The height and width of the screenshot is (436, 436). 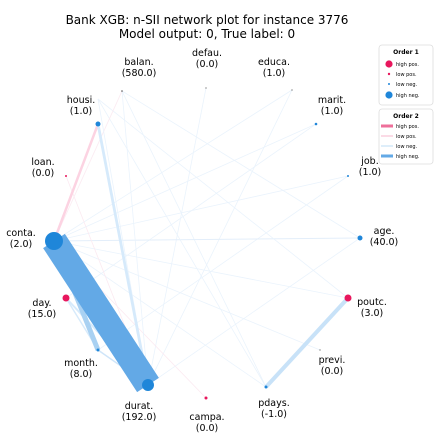 I want to click on label-pdays-value: (-1.0), so click(x=274, y=414).